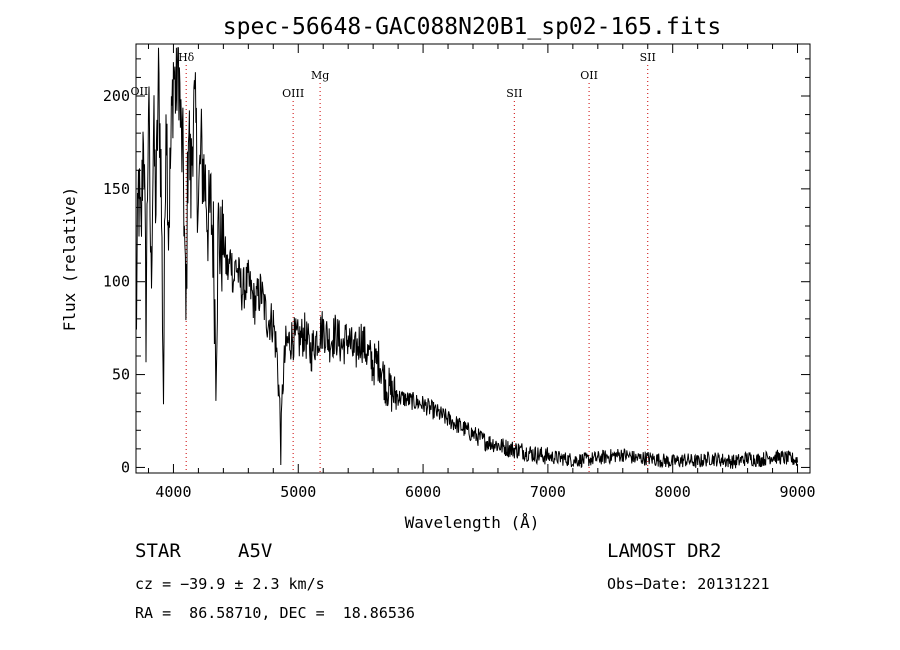 This screenshot has height=650, width=900. What do you see at coordinates (797, 492) in the screenshot?
I see `x-tick-label: 9000` at bounding box center [797, 492].